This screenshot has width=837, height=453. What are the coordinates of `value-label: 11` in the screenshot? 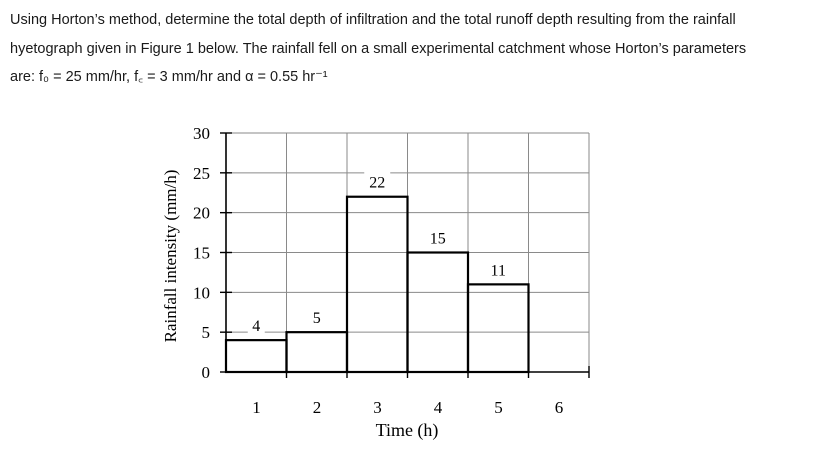 It's located at (498, 270).